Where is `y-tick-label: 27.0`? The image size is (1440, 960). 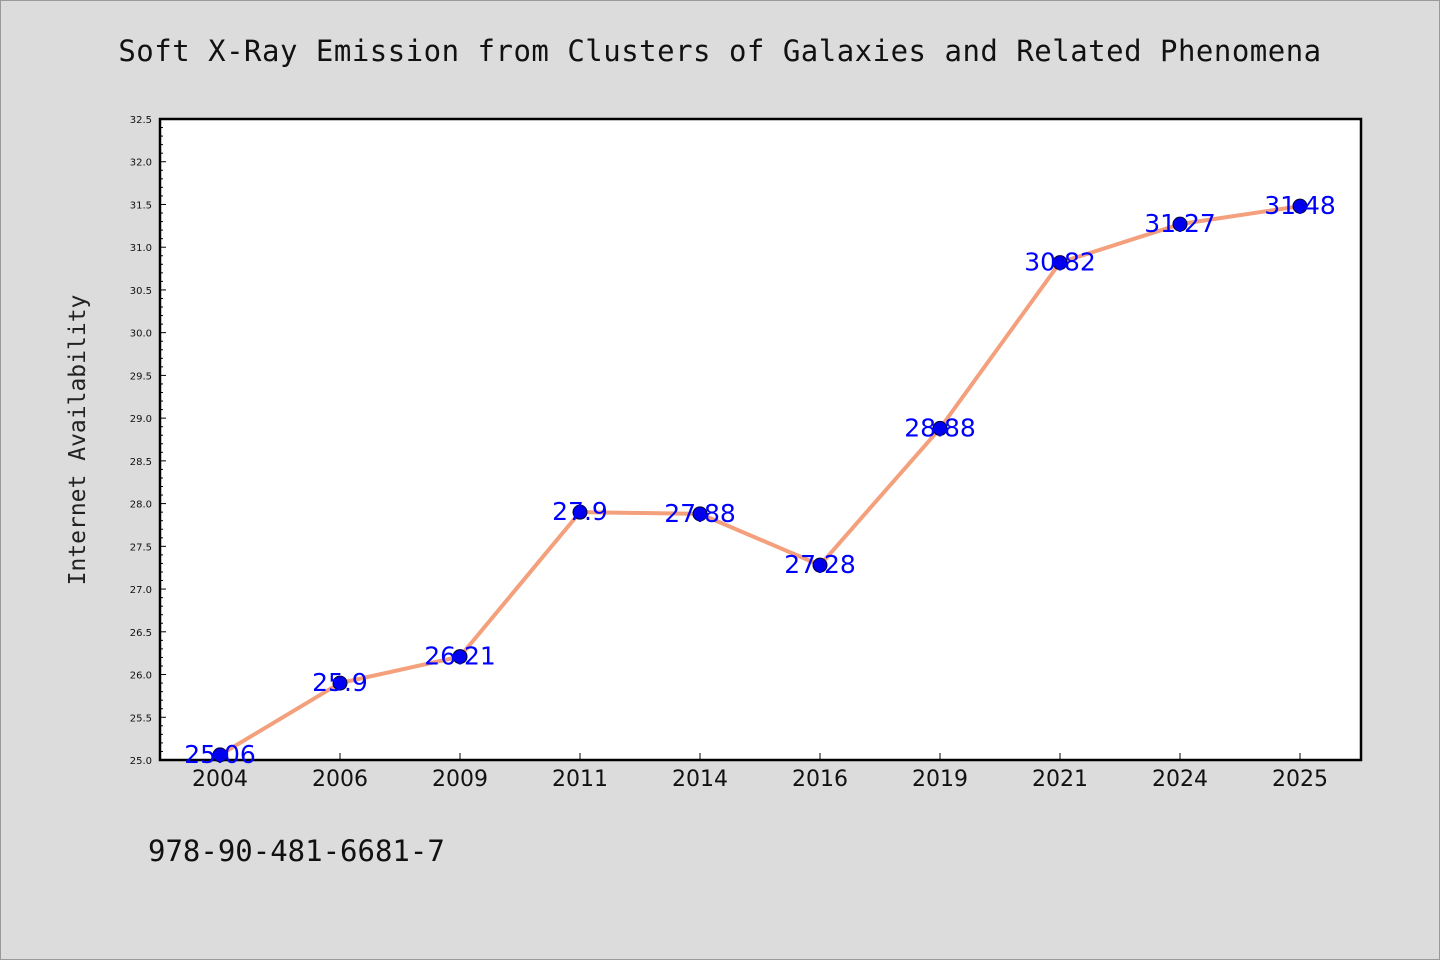 y-tick-label: 27.0 is located at coordinates (141, 590).